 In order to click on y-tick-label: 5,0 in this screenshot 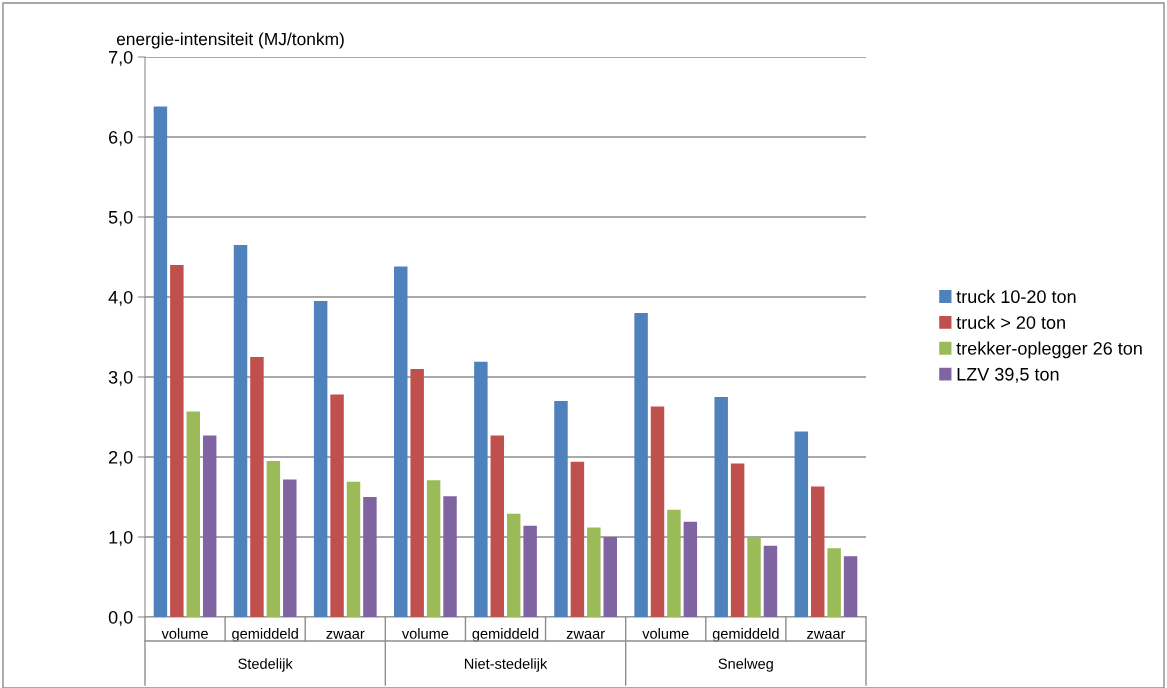, I will do `click(120, 218)`.